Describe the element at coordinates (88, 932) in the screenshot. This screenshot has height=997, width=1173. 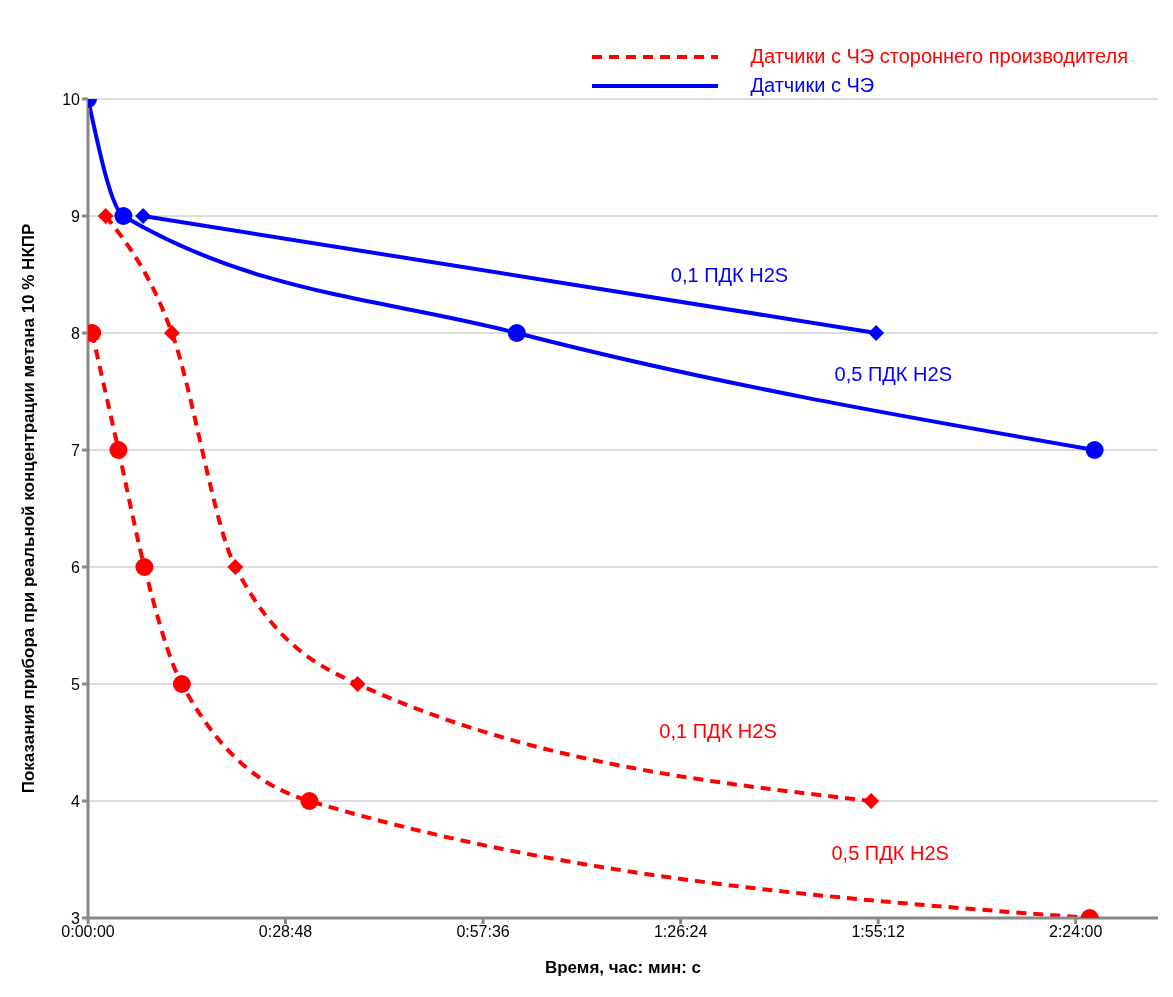
I see `x-tick-label: 0:00:00` at that location.